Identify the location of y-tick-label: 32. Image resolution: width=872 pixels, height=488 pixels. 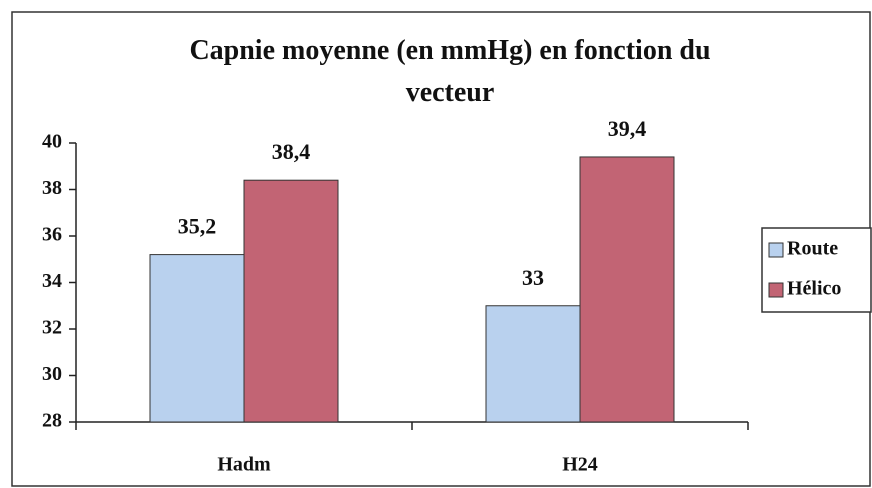
(52, 328).